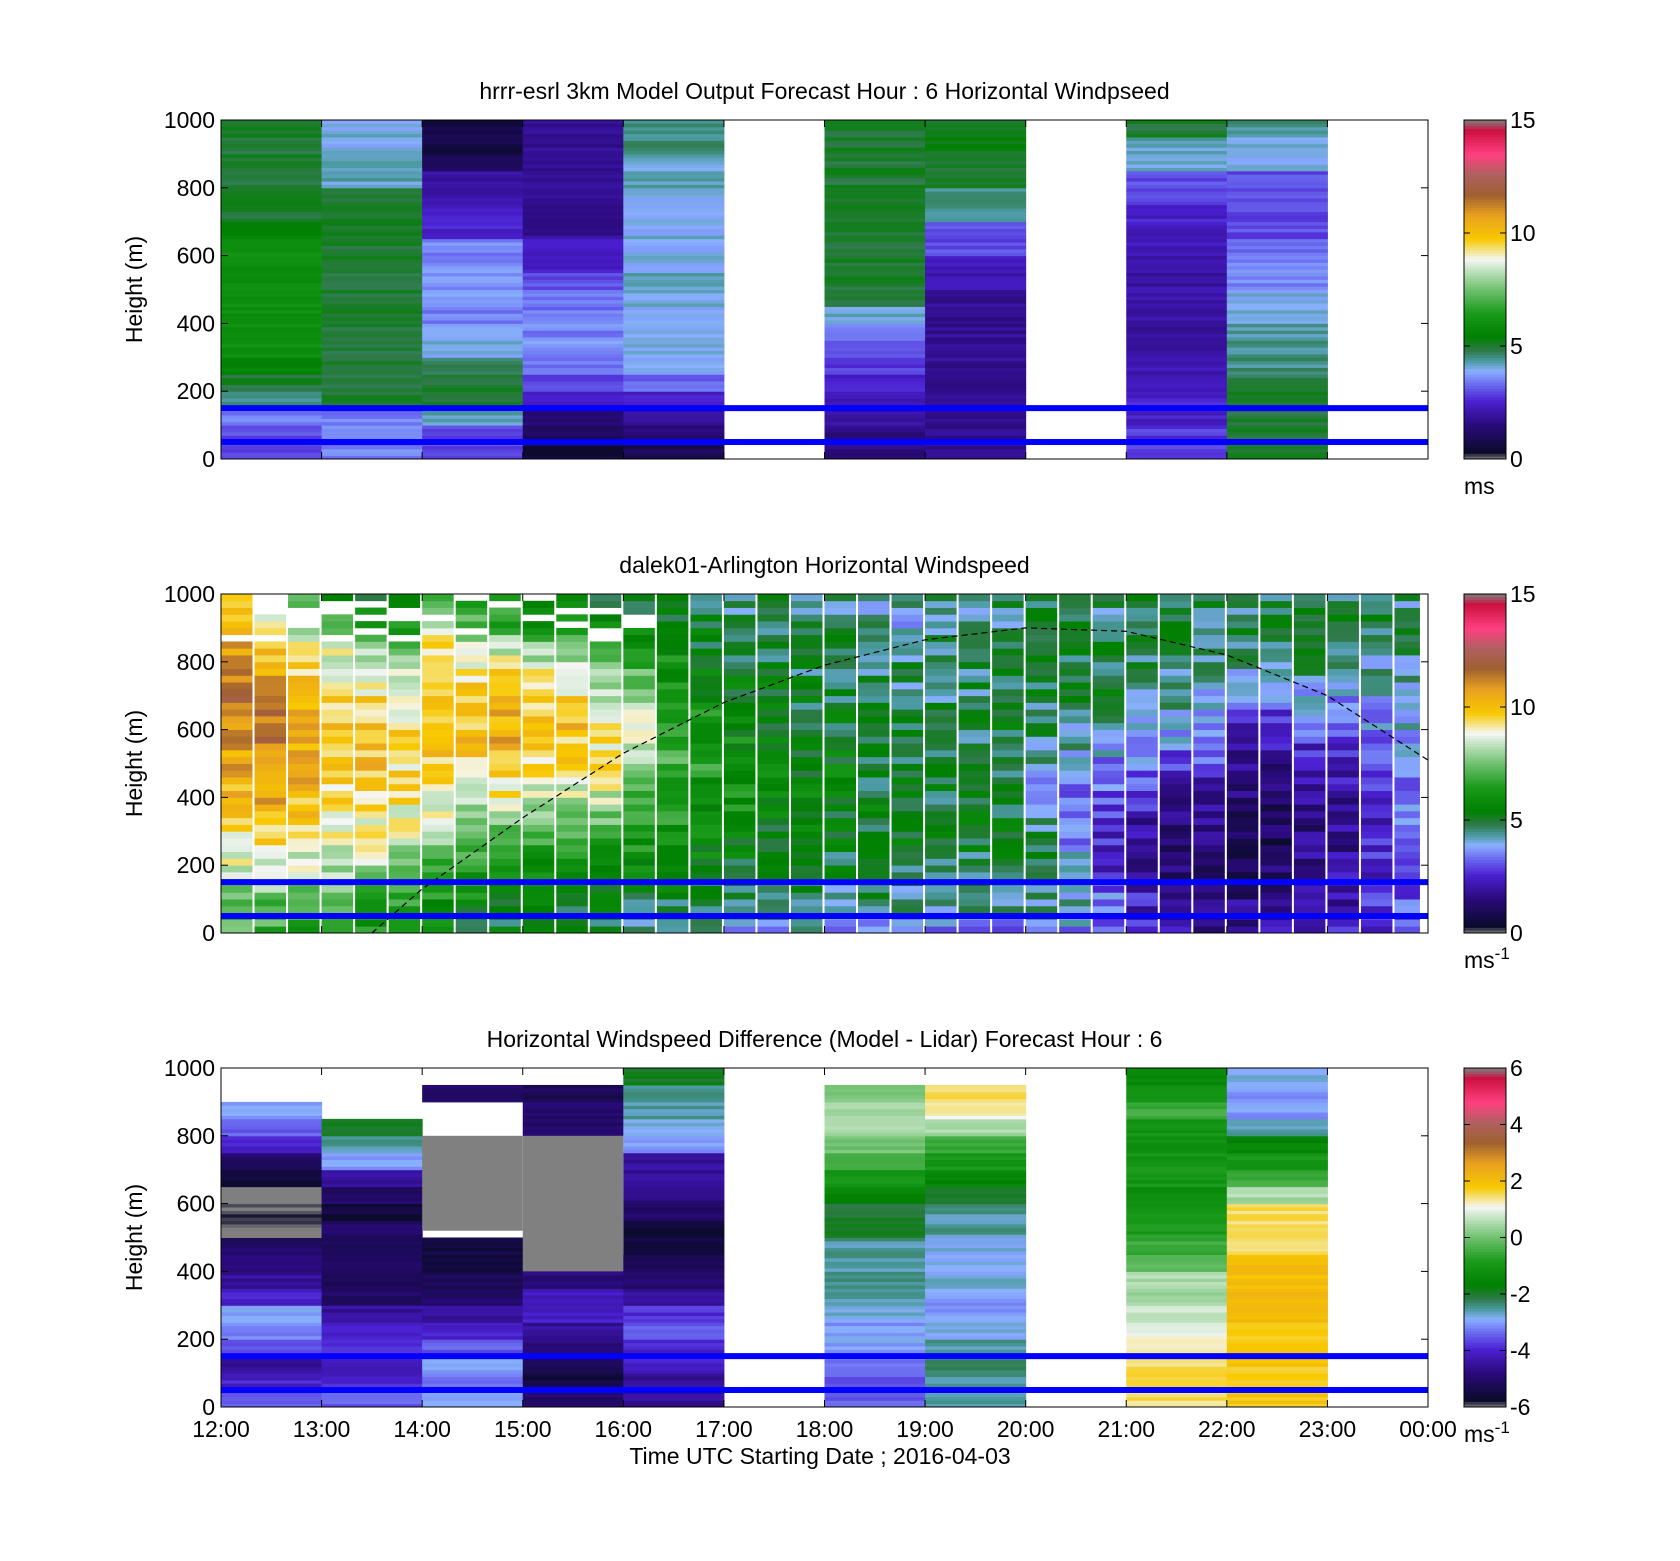 Image resolution: width=1680 pixels, height=1561 pixels. What do you see at coordinates (624, 1429) in the screenshot?
I see `x-tick-label: 16:00` at bounding box center [624, 1429].